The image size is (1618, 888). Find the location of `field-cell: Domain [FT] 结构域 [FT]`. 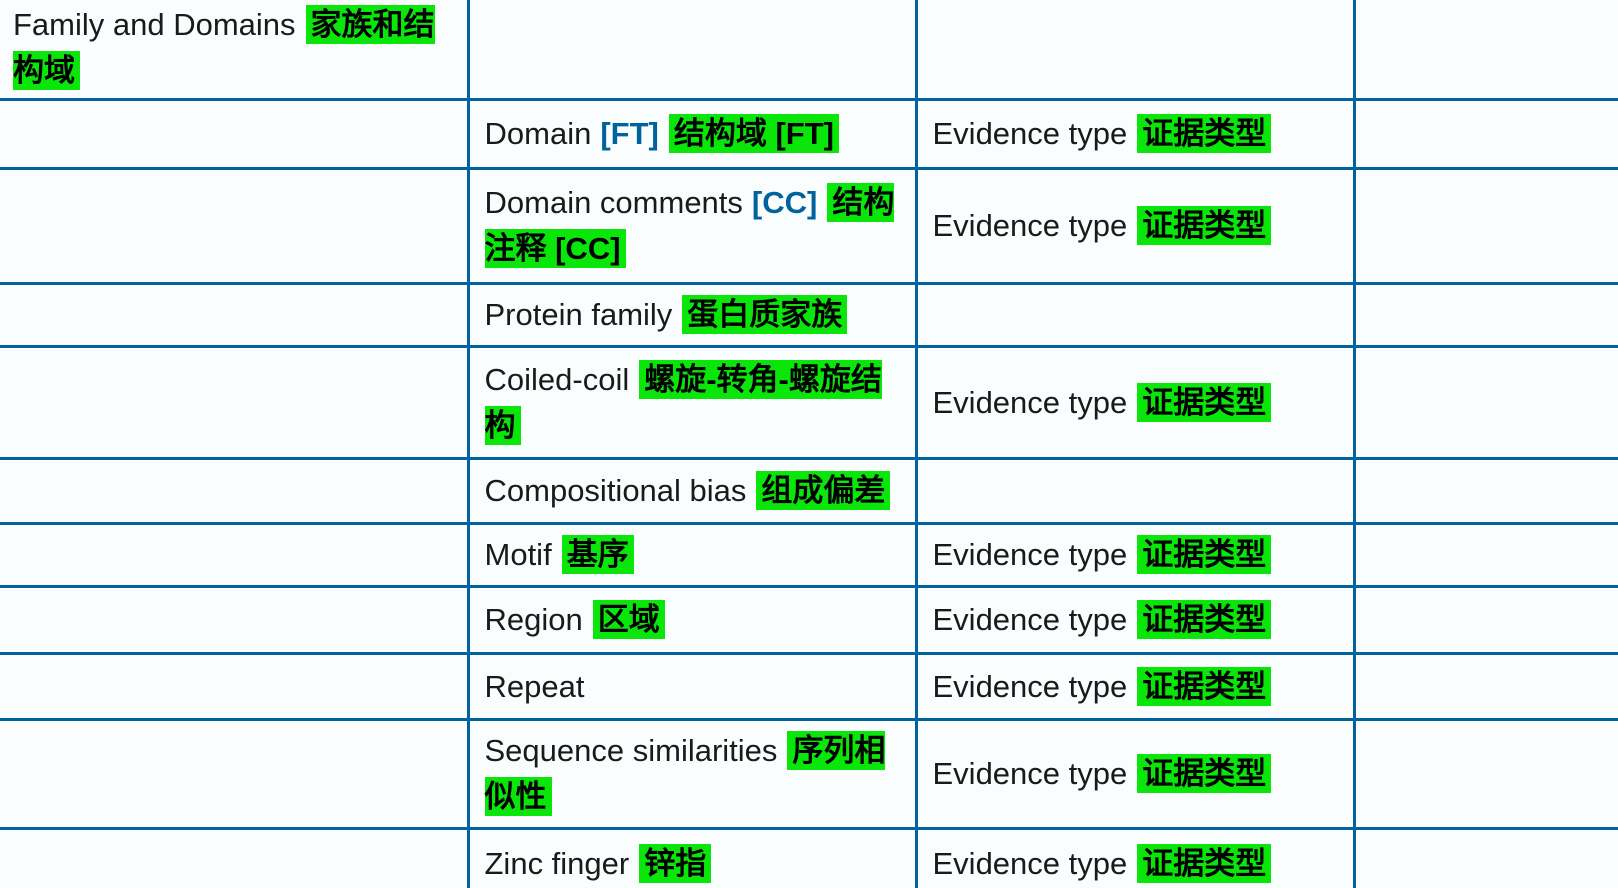

field-cell: Domain [FT] 结构域 [FT] is located at coordinates (692, 134).